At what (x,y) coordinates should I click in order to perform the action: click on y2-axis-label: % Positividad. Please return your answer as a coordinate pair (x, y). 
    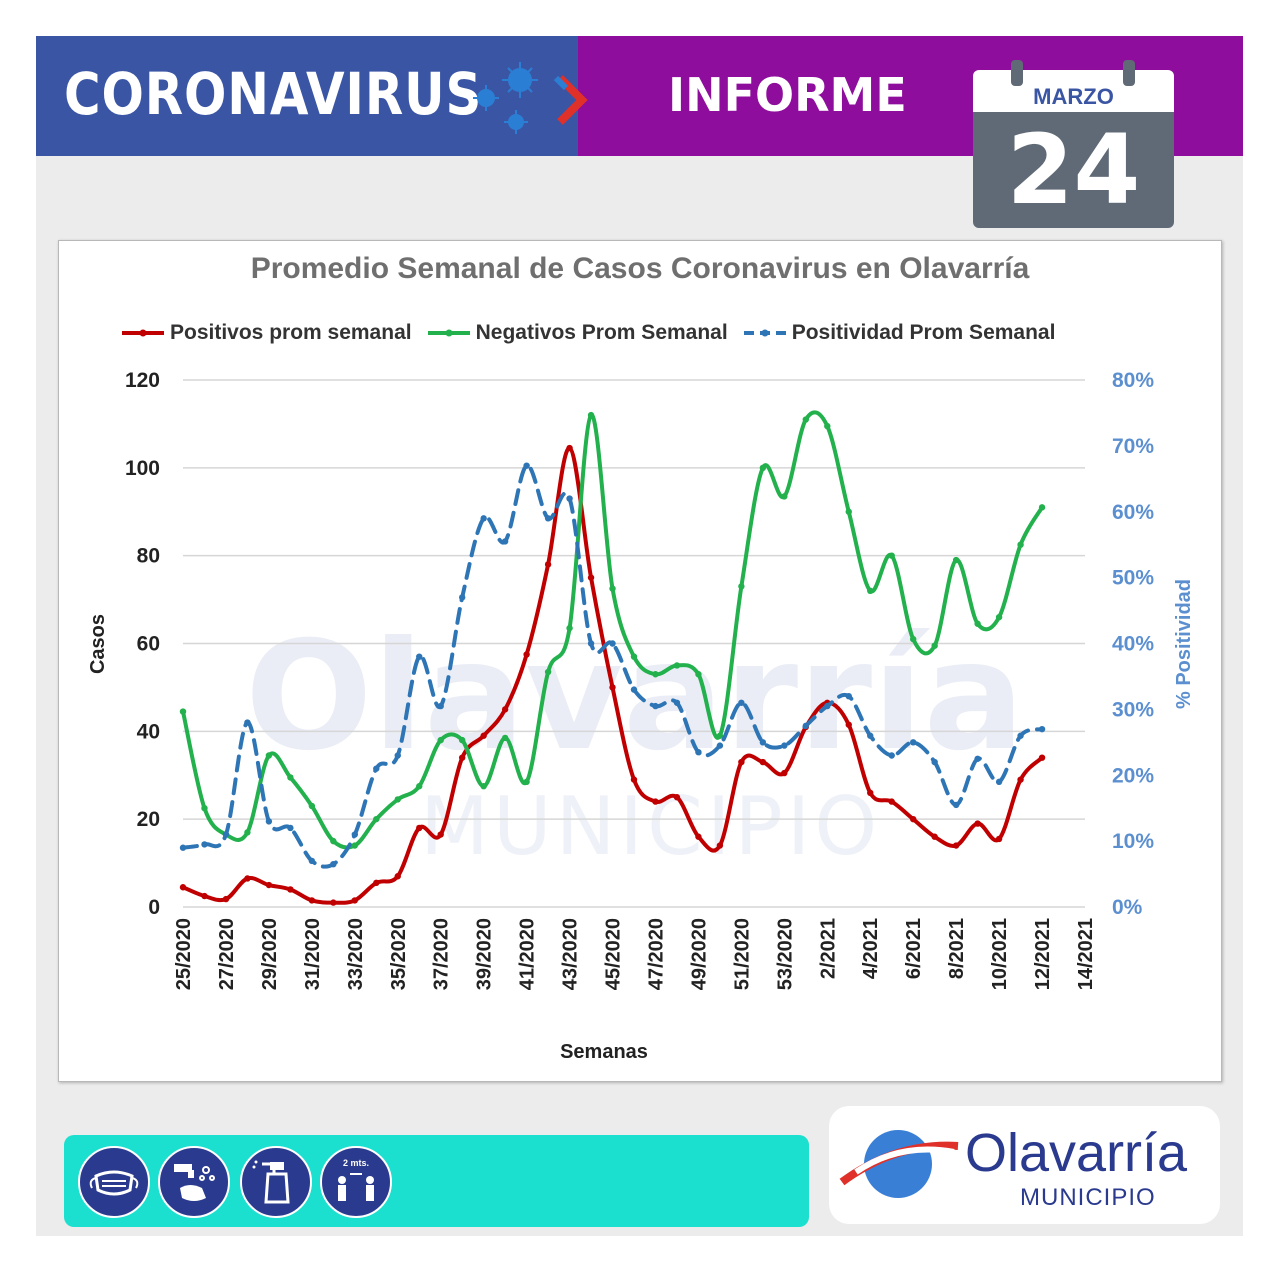
    Looking at the image, I should click on (1184, 644).